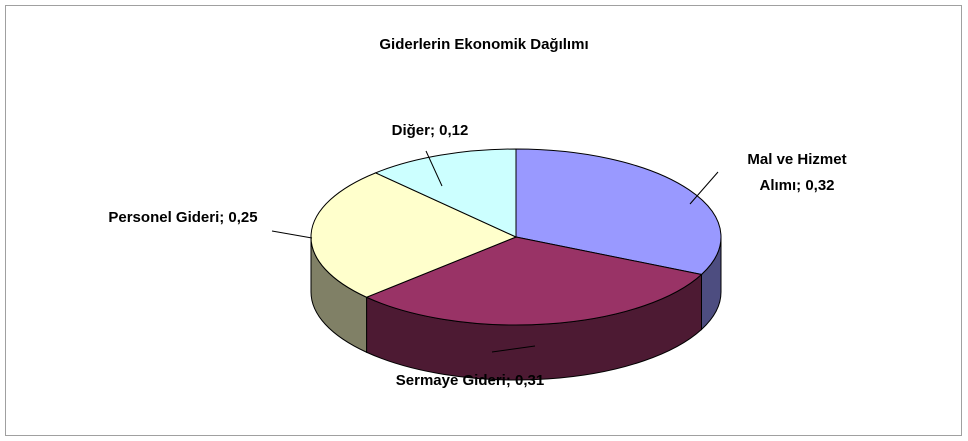 The image size is (968, 441). I want to click on data-label: Diğer; 0,12, so click(430, 130).